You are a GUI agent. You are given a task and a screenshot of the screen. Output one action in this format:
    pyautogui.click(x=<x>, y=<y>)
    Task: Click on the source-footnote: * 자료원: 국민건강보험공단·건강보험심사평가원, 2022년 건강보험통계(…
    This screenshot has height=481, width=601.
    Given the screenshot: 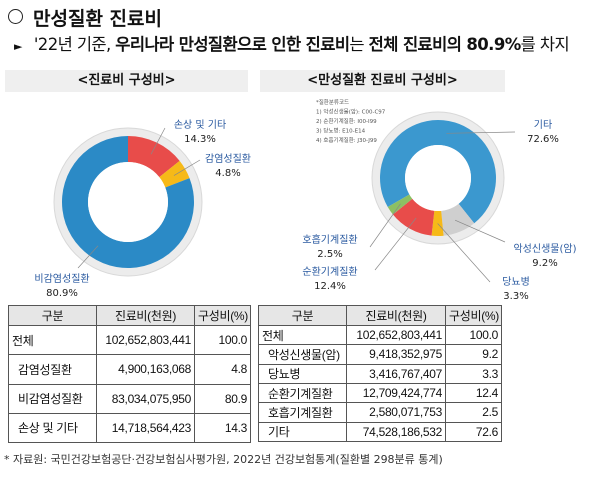 What is the action you would take?
    pyautogui.click(x=223, y=459)
    